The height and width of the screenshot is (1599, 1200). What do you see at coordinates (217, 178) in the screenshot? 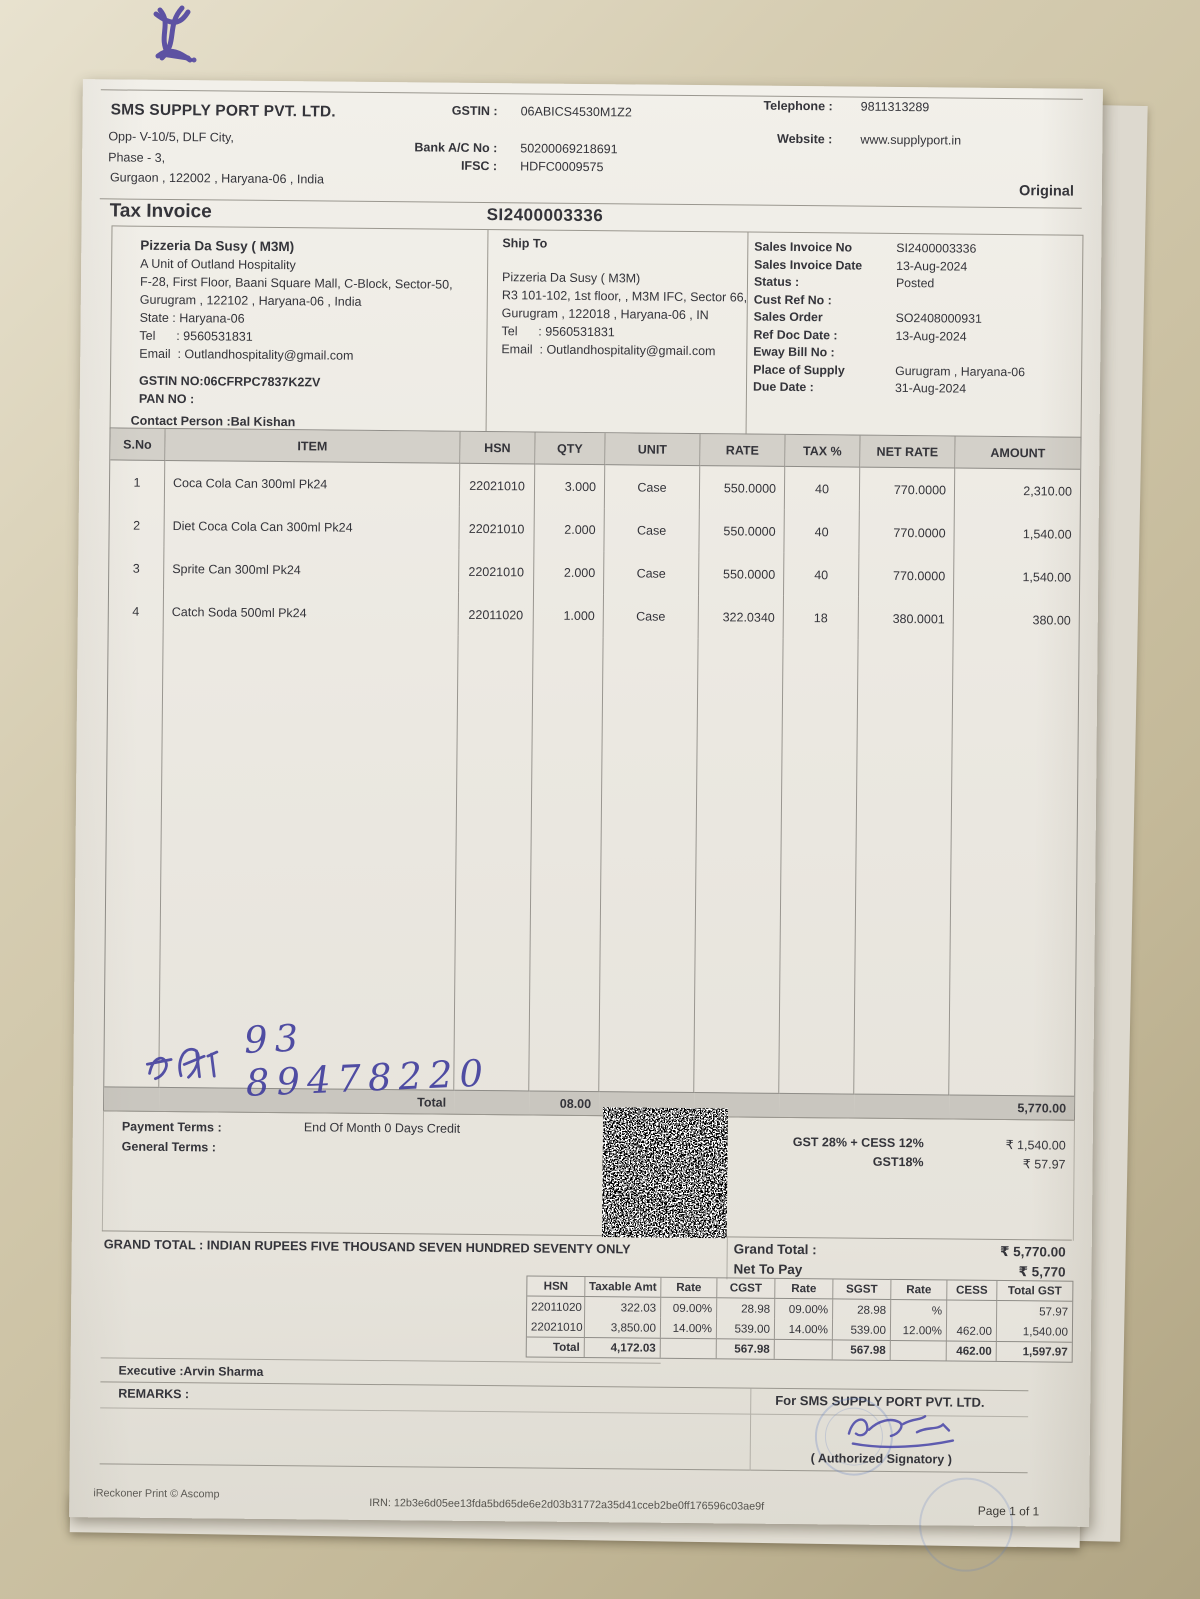
I see `seller-address-line: Gurgaon , 122002 , Haryana-06 , India` at bounding box center [217, 178].